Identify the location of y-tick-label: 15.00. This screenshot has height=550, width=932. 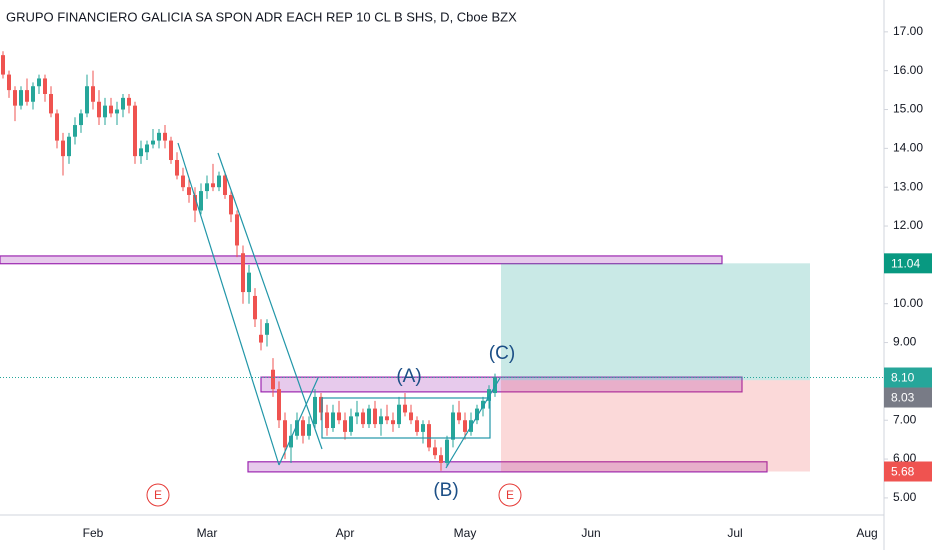
(908, 109).